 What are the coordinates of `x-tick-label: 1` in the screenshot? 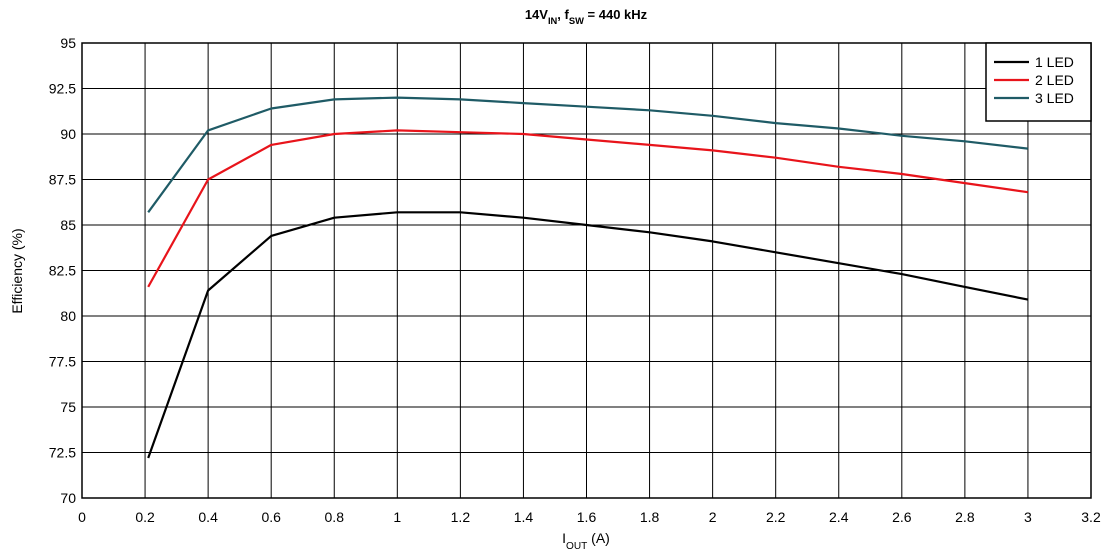 It's located at (397, 517).